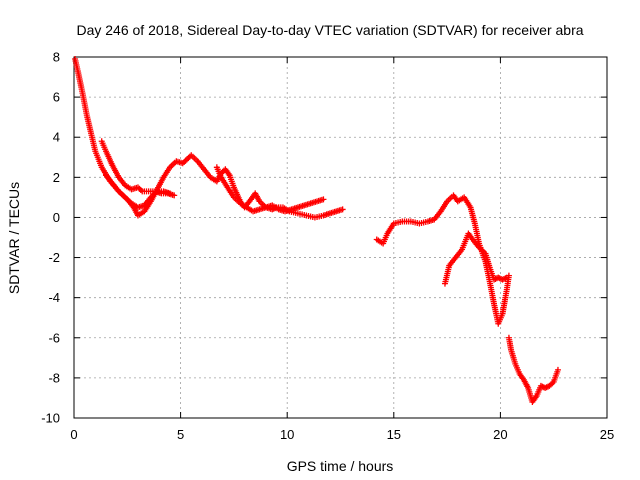 The height and width of the screenshot is (480, 640). I want to click on x-tick-label: 10, so click(287, 434).